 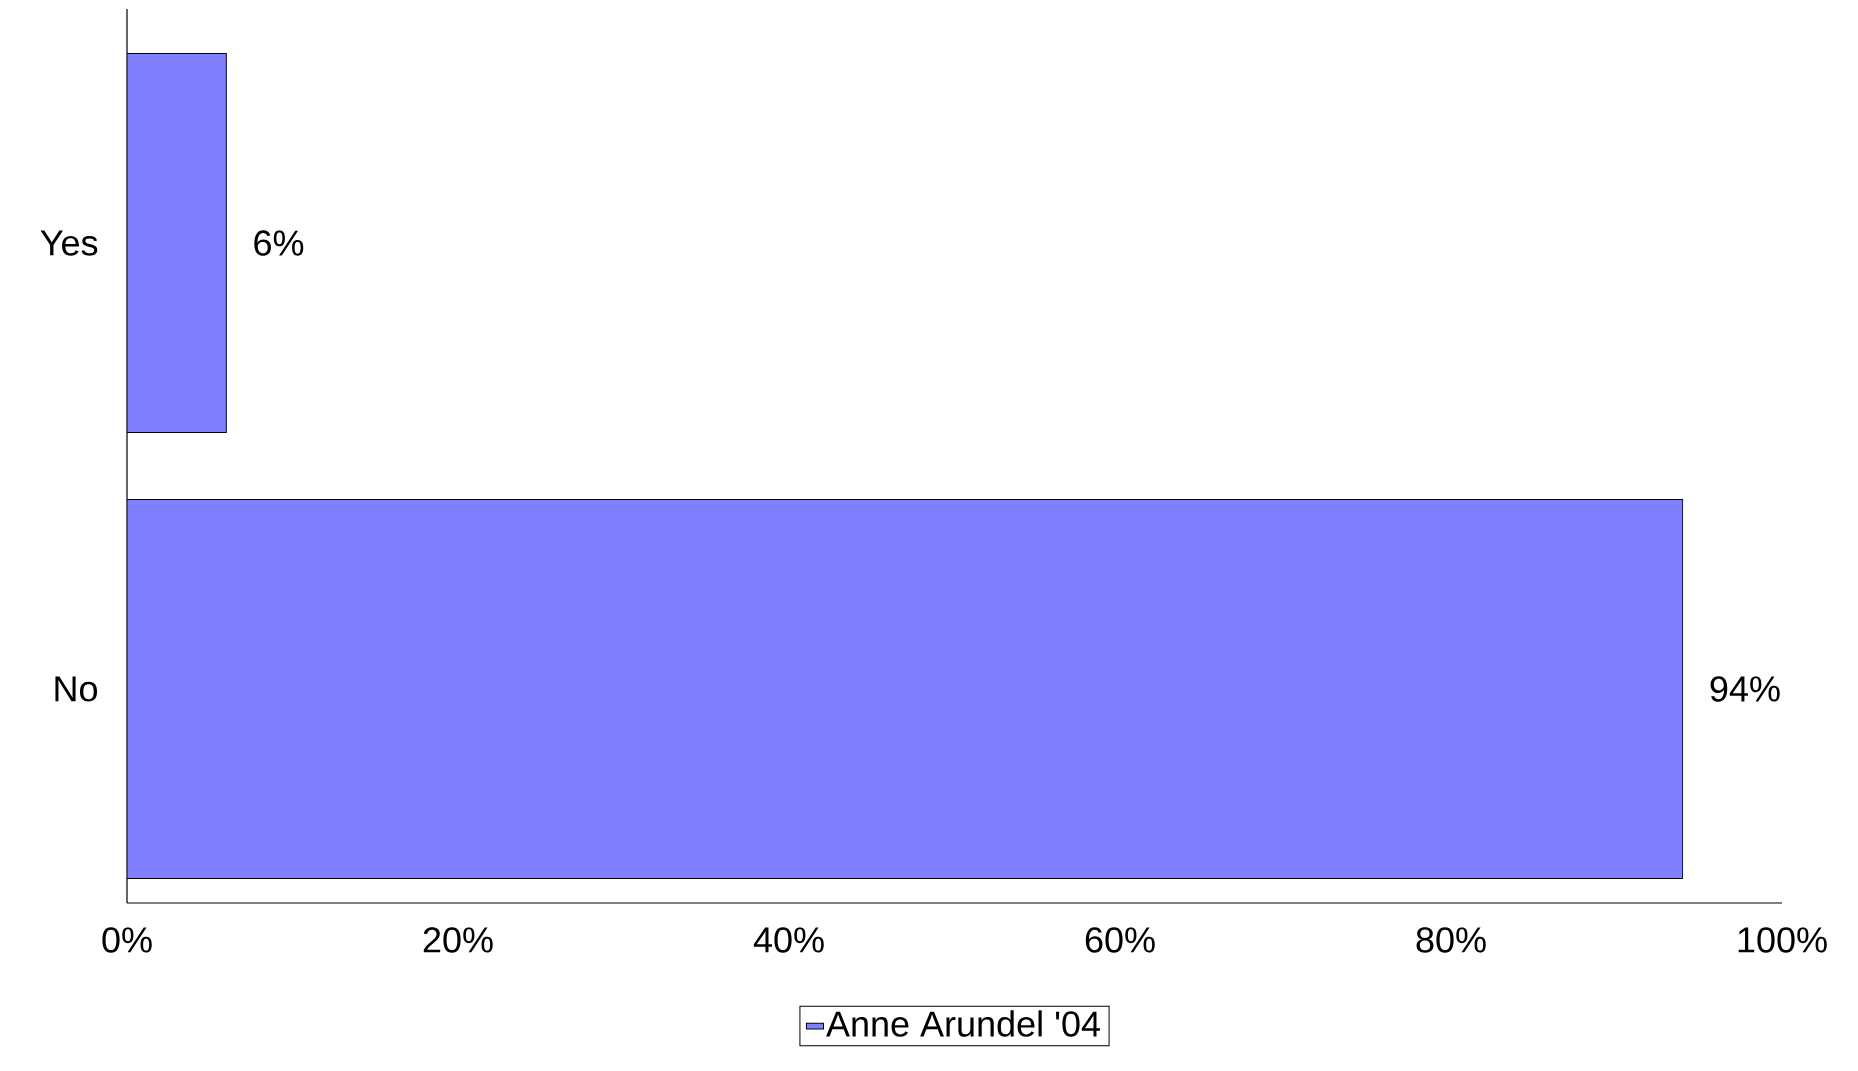 What do you see at coordinates (963, 1023) in the screenshot?
I see `legend-label: Anne Arundel '04` at bounding box center [963, 1023].